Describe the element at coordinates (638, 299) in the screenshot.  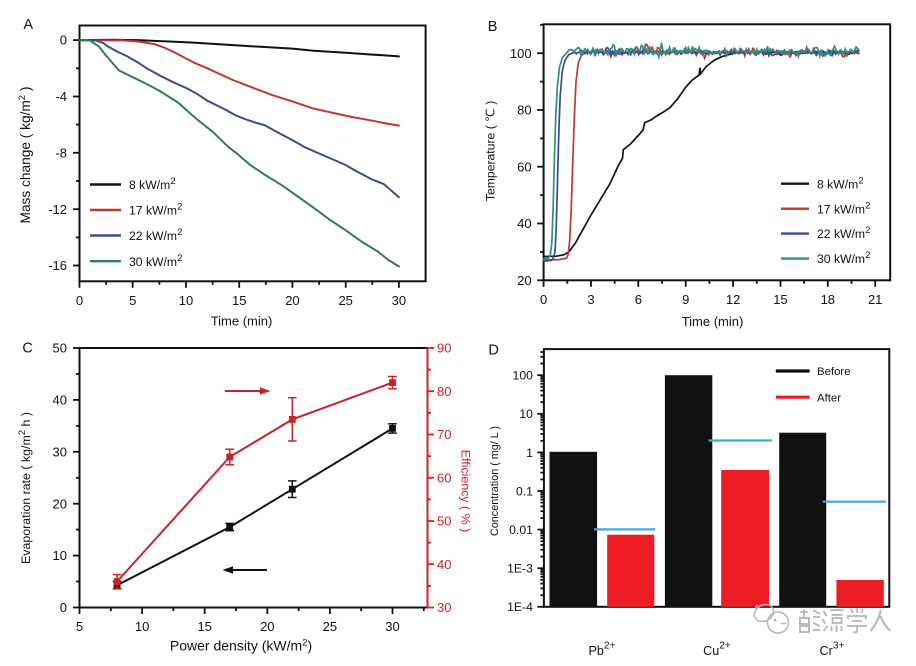
I see `svg-text: 6` at that location.